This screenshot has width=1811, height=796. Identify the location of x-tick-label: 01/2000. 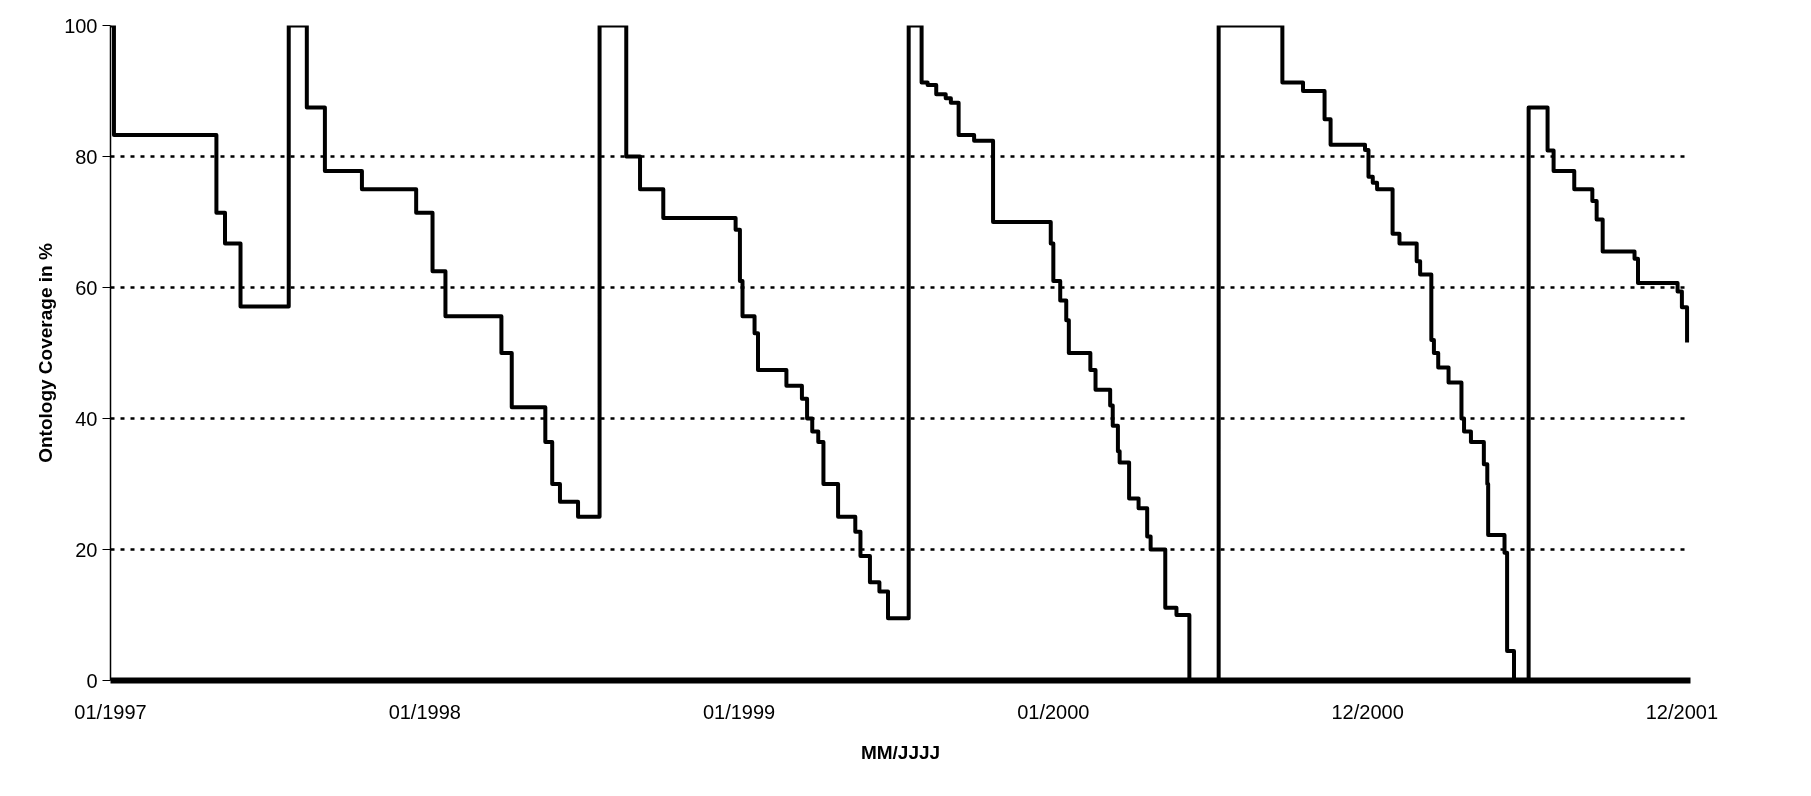
(1053, 711).